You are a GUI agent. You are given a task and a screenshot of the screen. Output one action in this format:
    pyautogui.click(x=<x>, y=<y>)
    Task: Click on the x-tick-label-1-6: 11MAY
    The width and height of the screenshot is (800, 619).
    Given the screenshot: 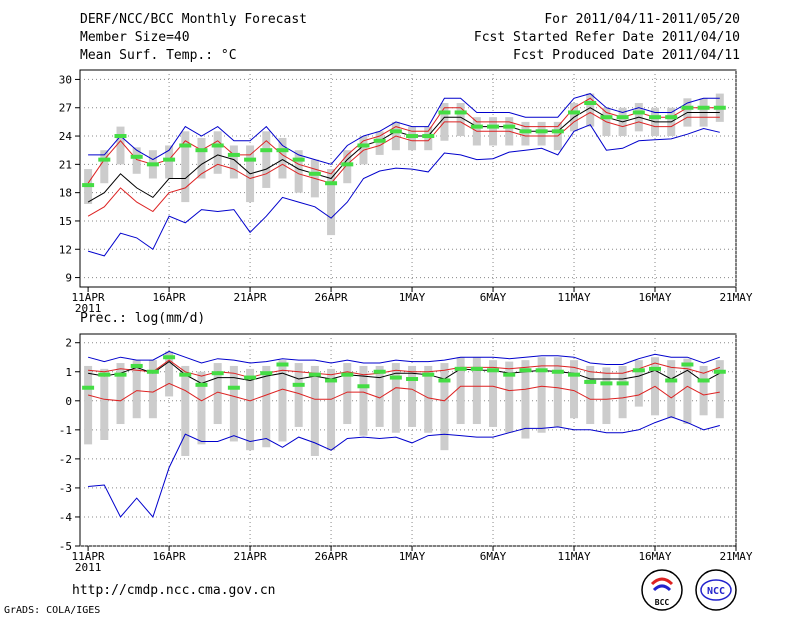 What is the action you would take?
    pyautogui.click(x=573, y=556)
    